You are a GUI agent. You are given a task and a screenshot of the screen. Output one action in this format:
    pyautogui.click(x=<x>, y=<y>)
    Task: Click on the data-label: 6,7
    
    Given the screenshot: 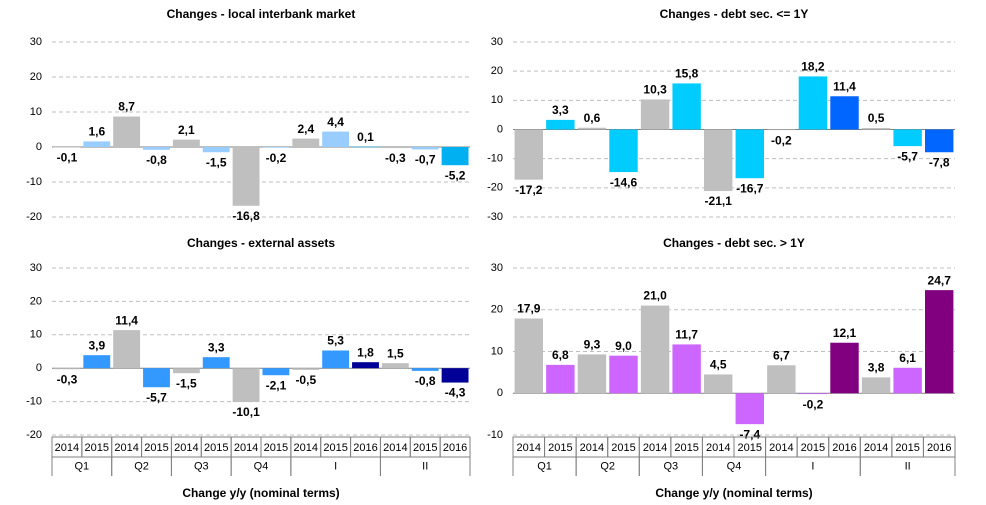 What is the action you would take?
    pyautogui.click(x=781, y=355)
    